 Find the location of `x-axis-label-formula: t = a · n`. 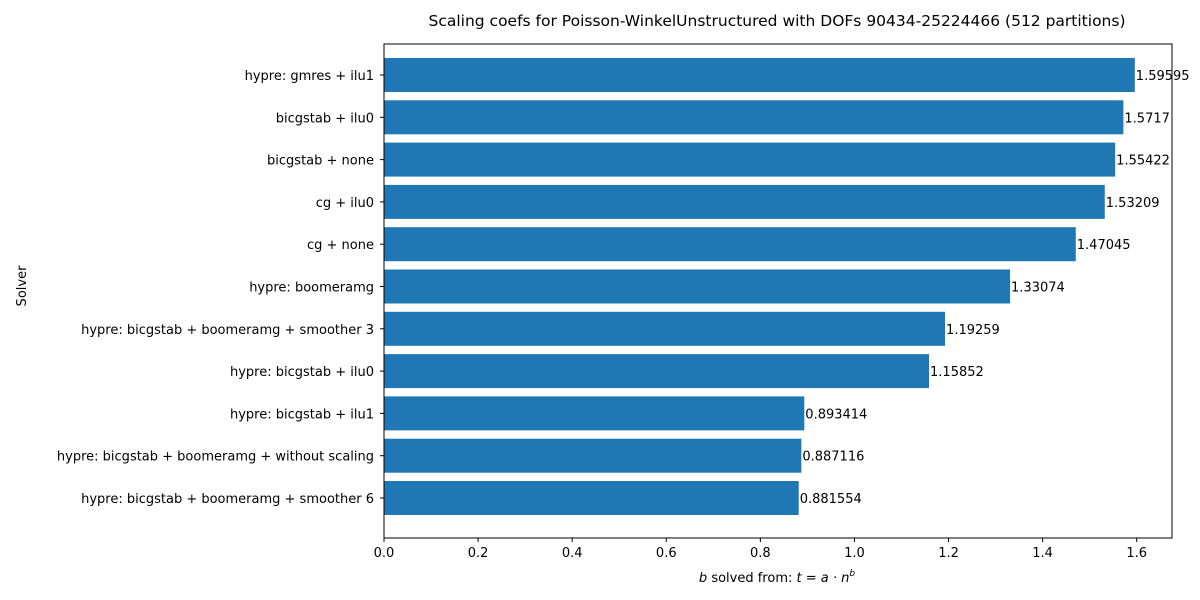

x-axis-label-formula: t = a · n is located at coordinates (823, 578).